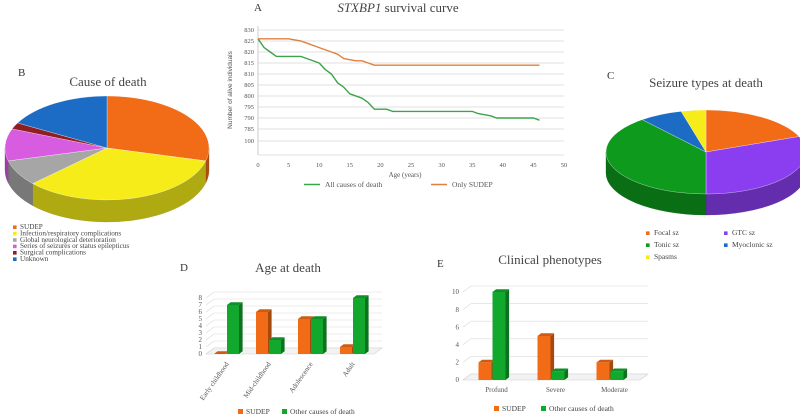 The image size is (800, 419). Describe the element at coordinates (53, 253) in the screenshot. I see `legend-label: Surgical complications` at that location.